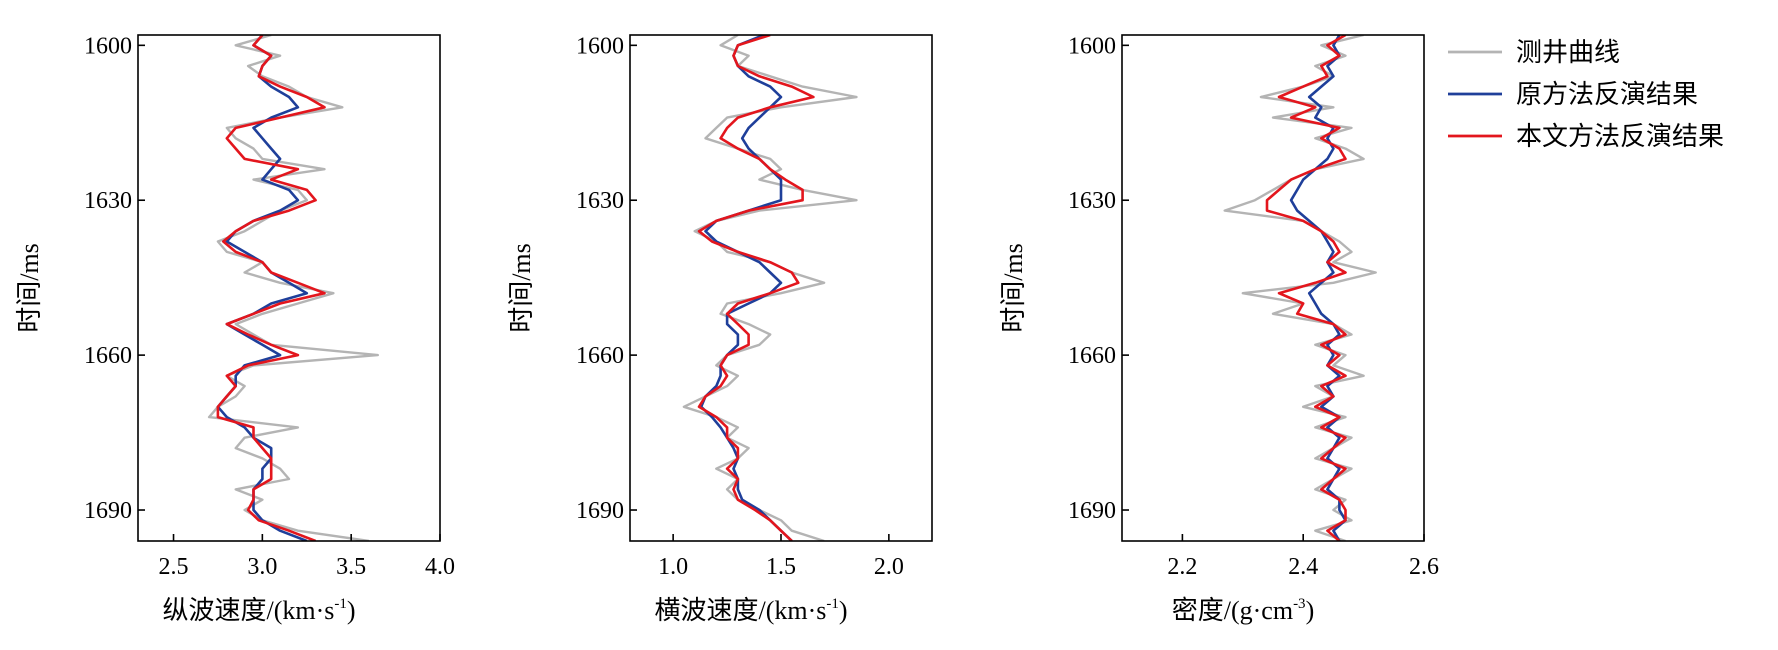  I want to click on x-tick-label: 1.0, so click(673, 567).